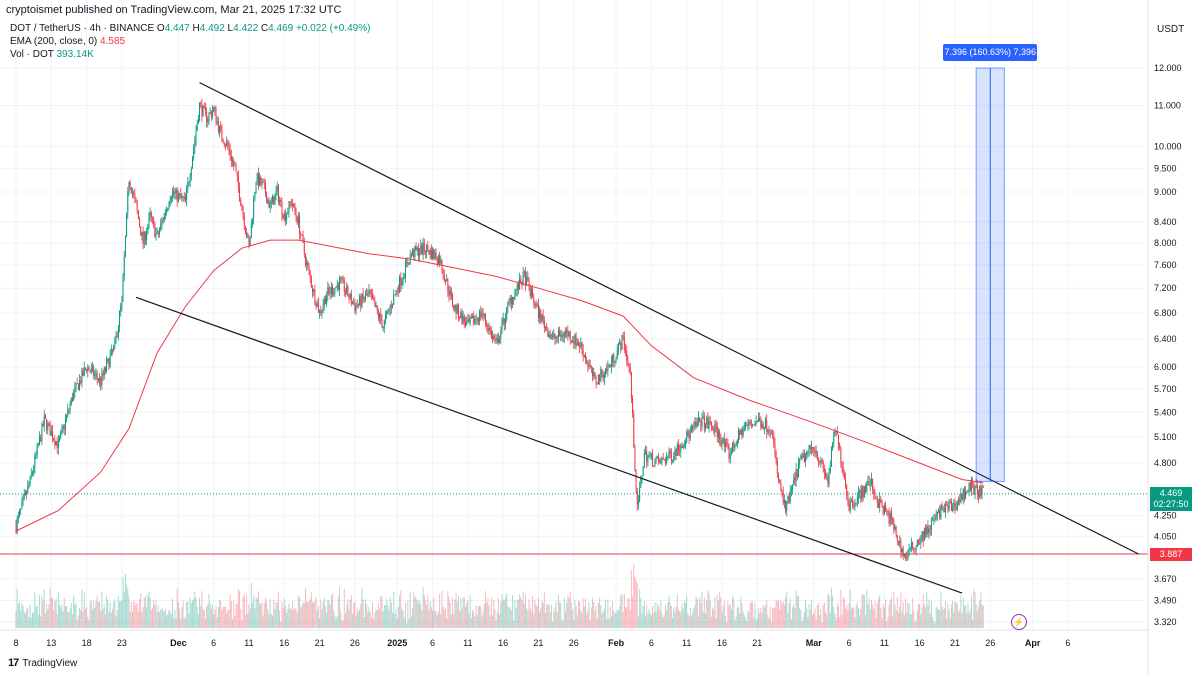 This screenshot has height=675, width=1200. I want to click on price-tick: 8.400, so click(1165, 222).